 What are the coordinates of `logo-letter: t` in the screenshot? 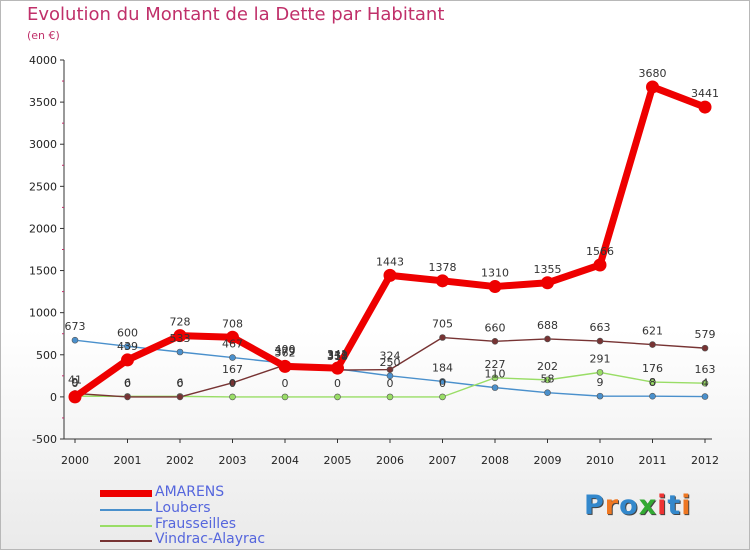 It's located at (674, 505).